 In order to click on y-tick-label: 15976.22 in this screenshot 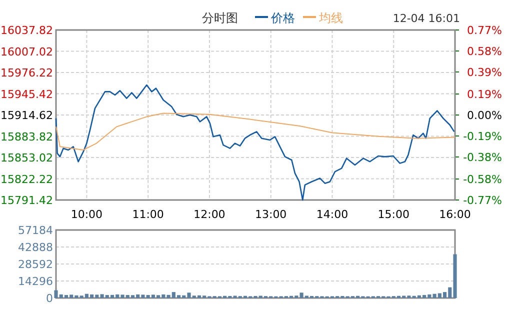, I will do `click(26, 73)`.